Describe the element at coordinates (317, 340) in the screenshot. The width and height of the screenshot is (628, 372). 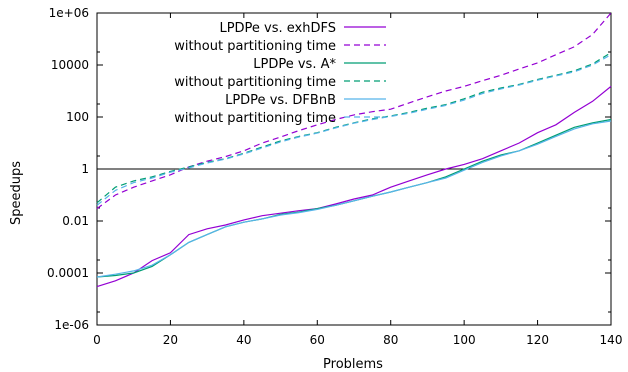
I see `x-tick-label: 60` at that location.